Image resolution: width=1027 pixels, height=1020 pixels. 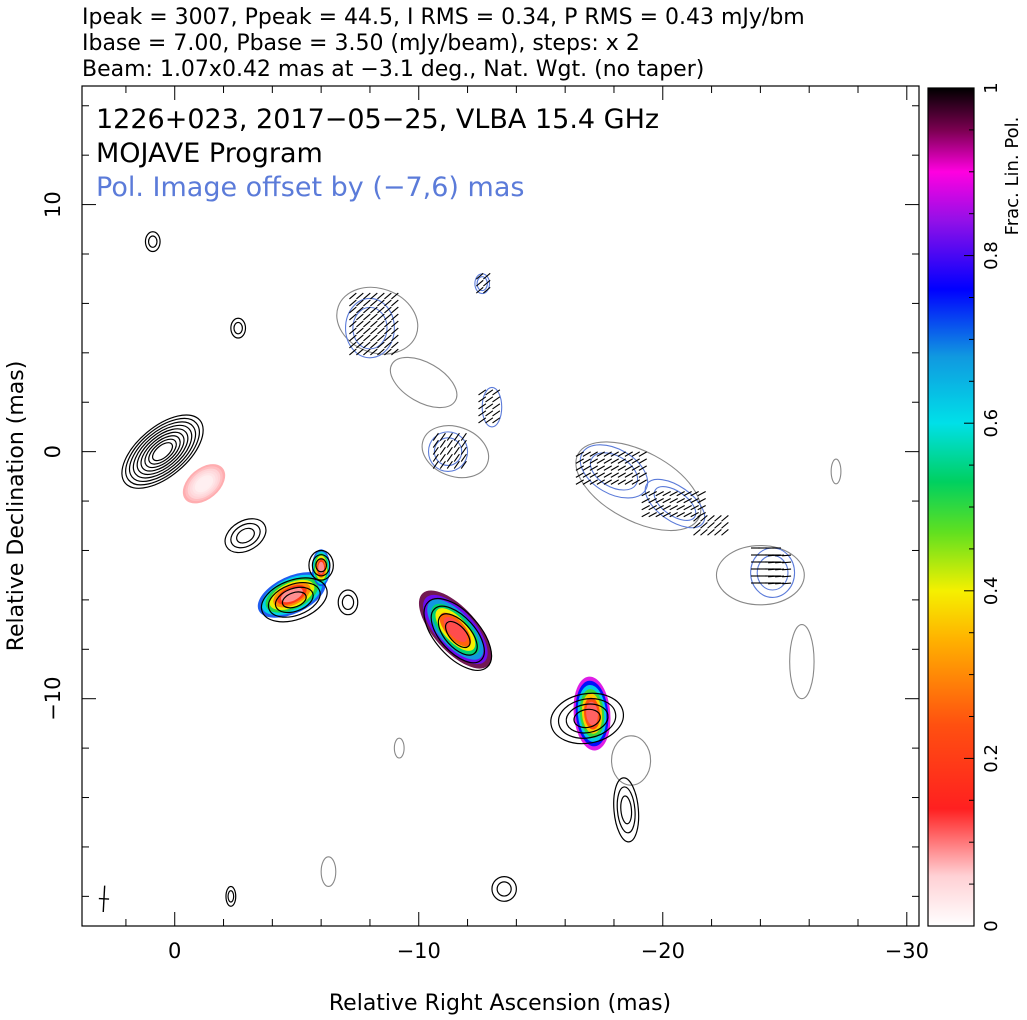 What do you see at coordinates (104, 899) in the screenshot?
I see `restoring-beam` at bounding box center [104, 899].